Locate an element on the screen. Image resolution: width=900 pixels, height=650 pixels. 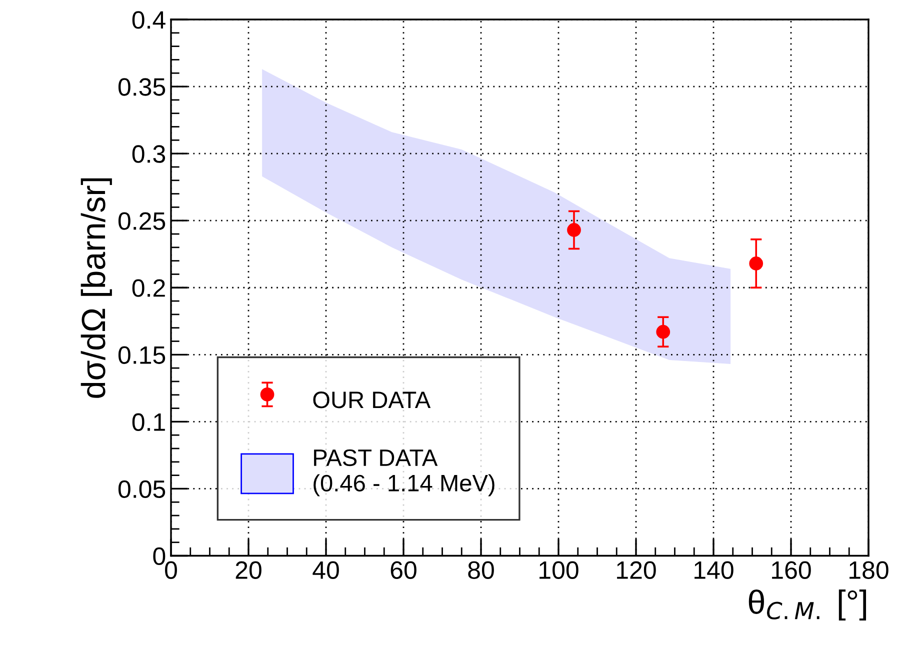
x-tick-label: 20 is located at coordinates (249, 570).